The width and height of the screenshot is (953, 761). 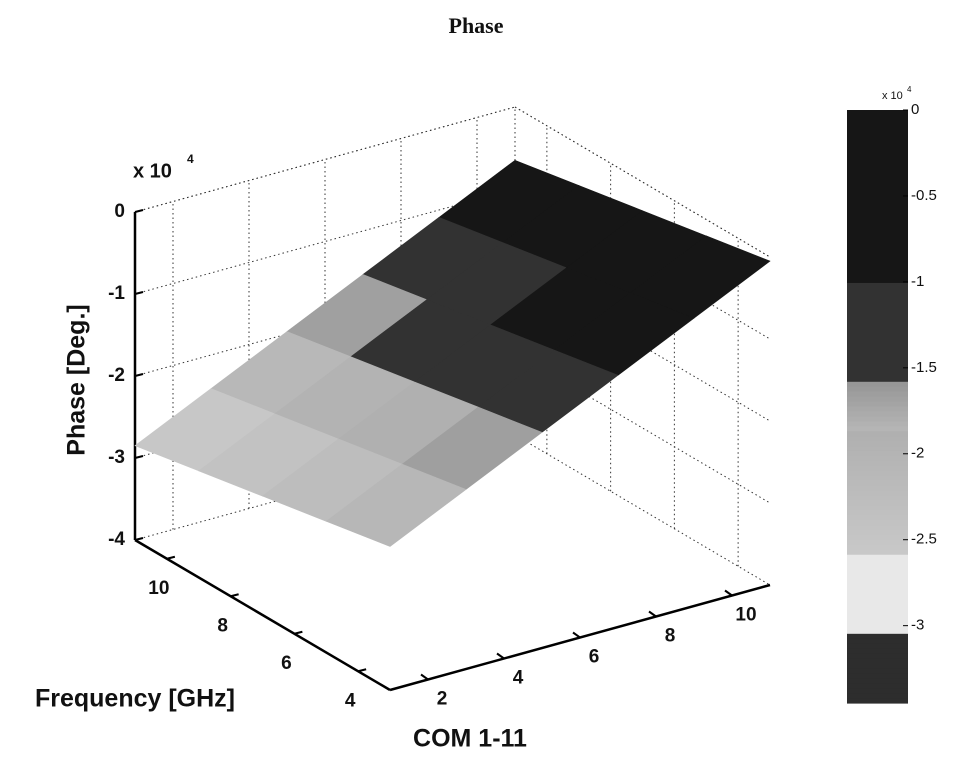 What do you see at coordinates (116, 539) in the screenshot?
I see `z-tick-label: -4` at bounding box center [116, 539].